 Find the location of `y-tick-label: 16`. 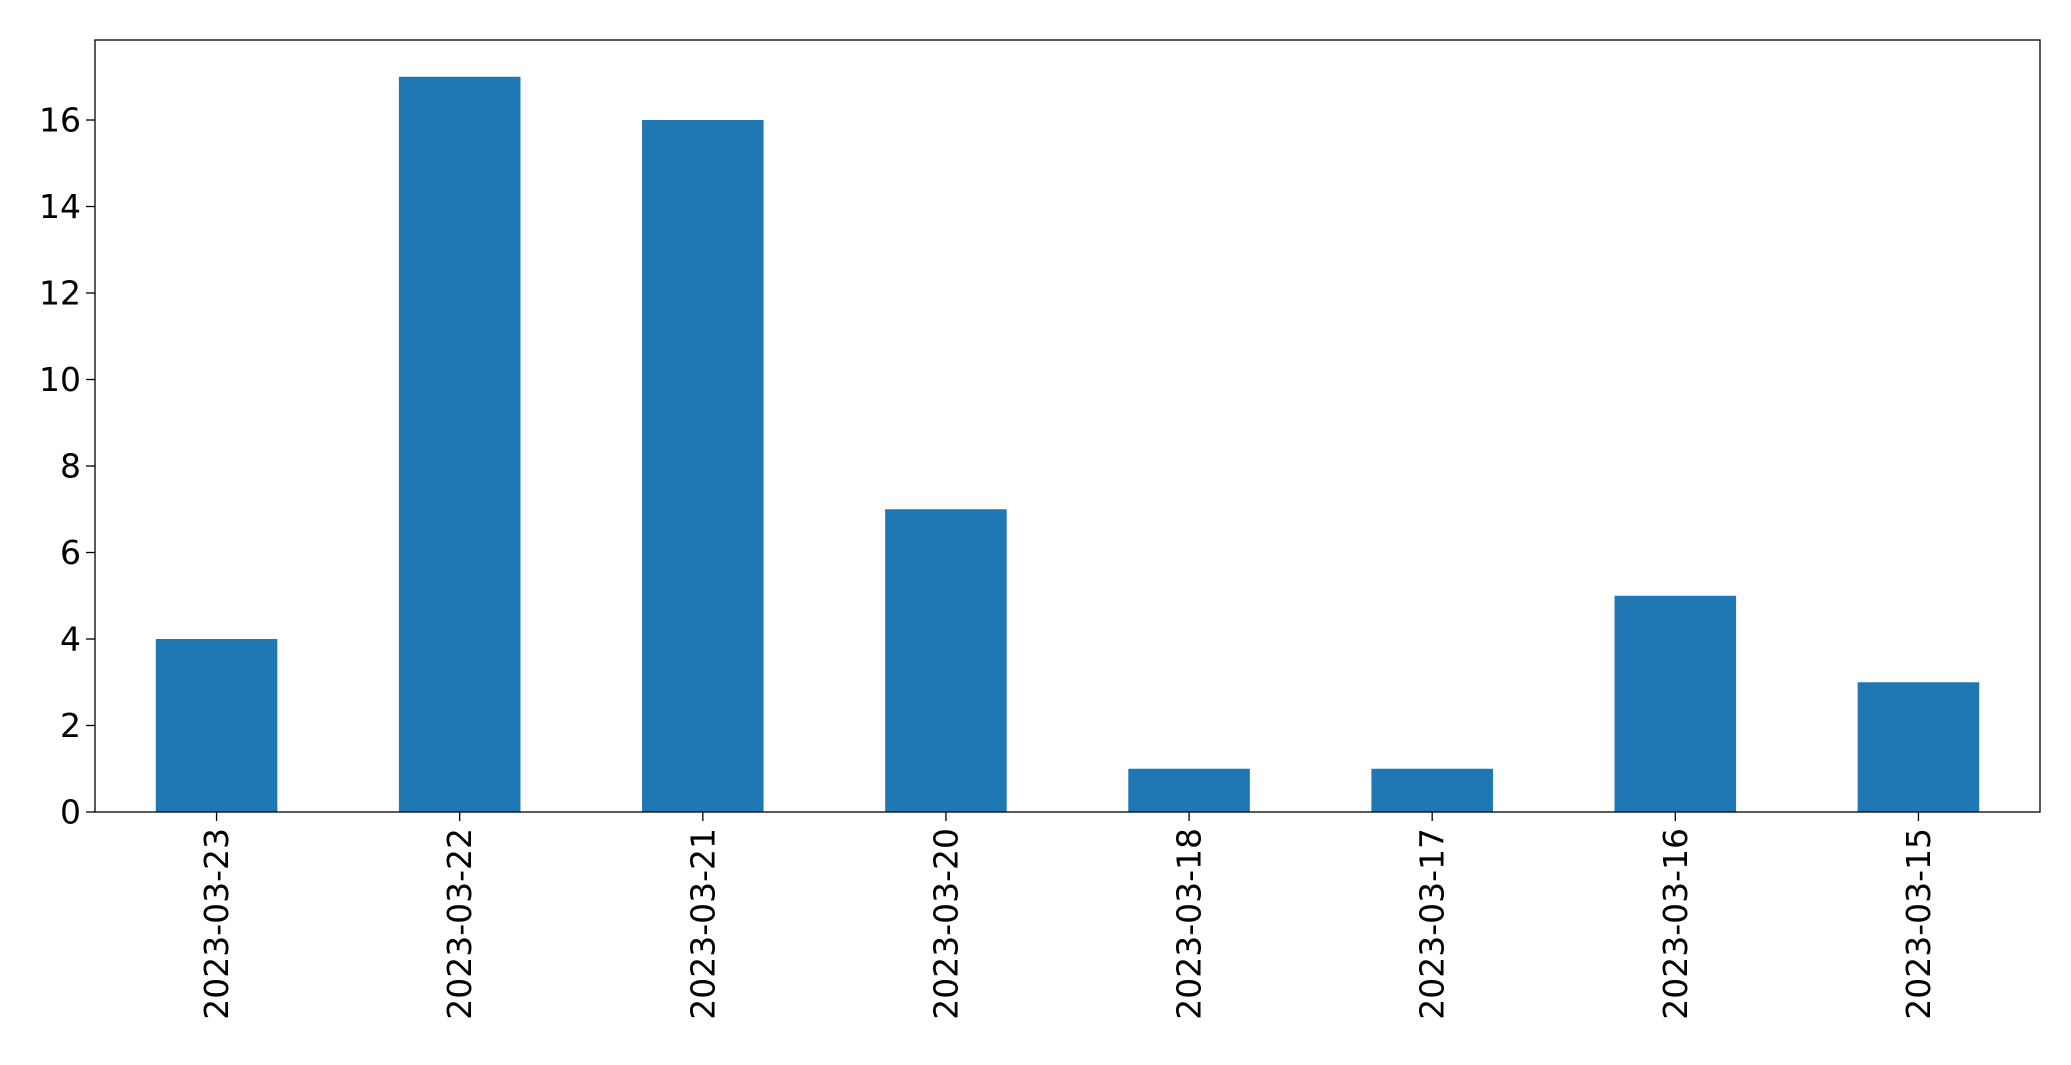

y-tick-label: 16 is located at coordinates (60, 120).